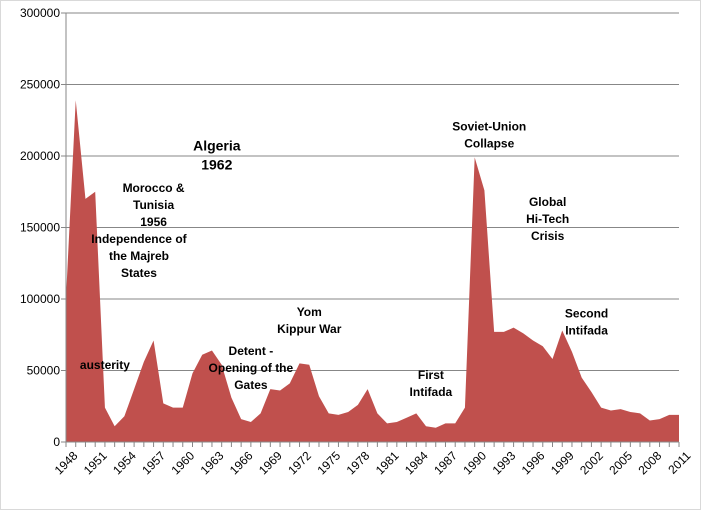 This screenshot has width=701, height=511. I want to click on annotation-label: Detent -, so click(251, 351).